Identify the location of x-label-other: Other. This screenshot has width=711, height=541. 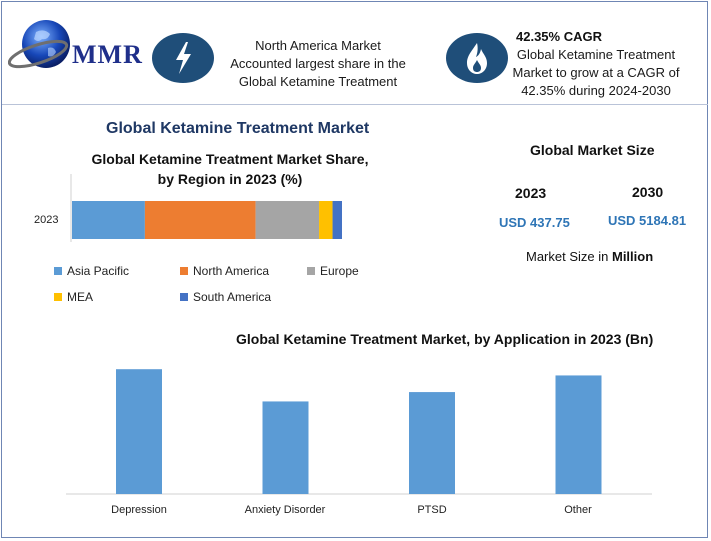
(578, 510).